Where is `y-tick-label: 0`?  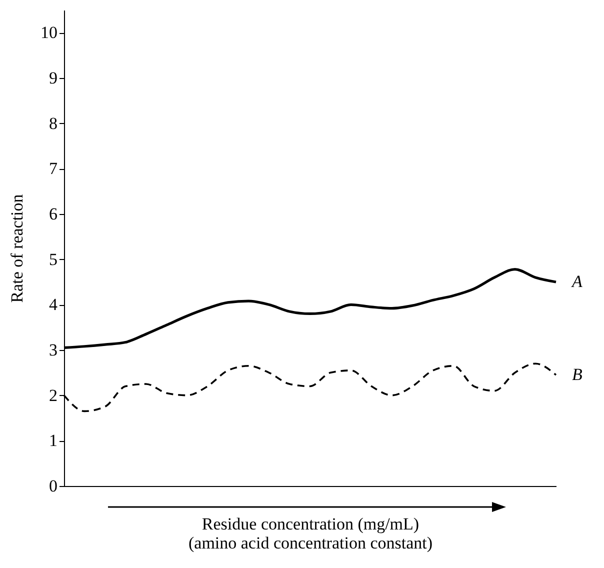
y-tick-label: 0 is located at coordinates (53, 486).